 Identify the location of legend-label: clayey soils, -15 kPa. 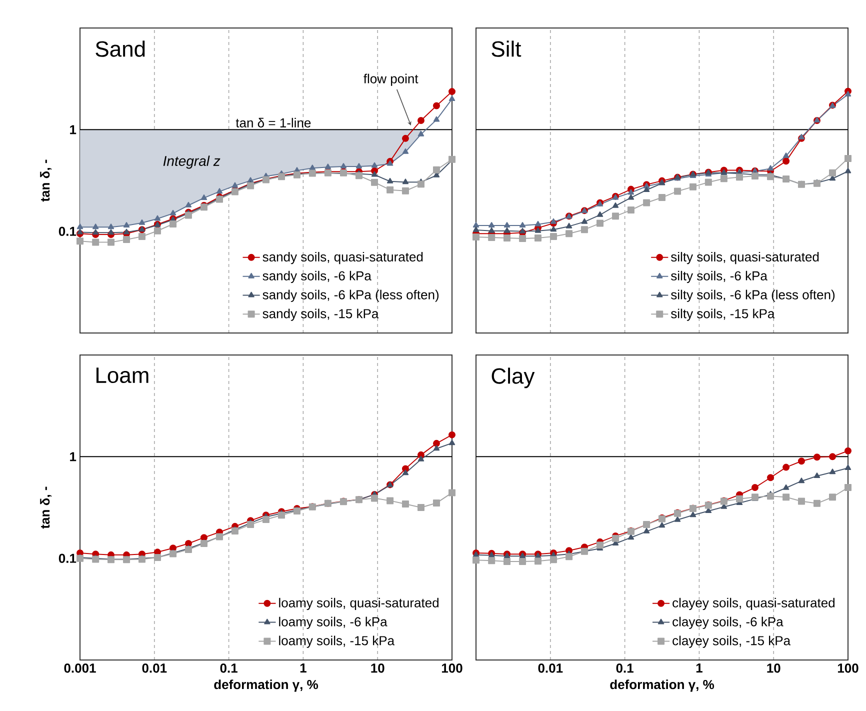
(731, 642).